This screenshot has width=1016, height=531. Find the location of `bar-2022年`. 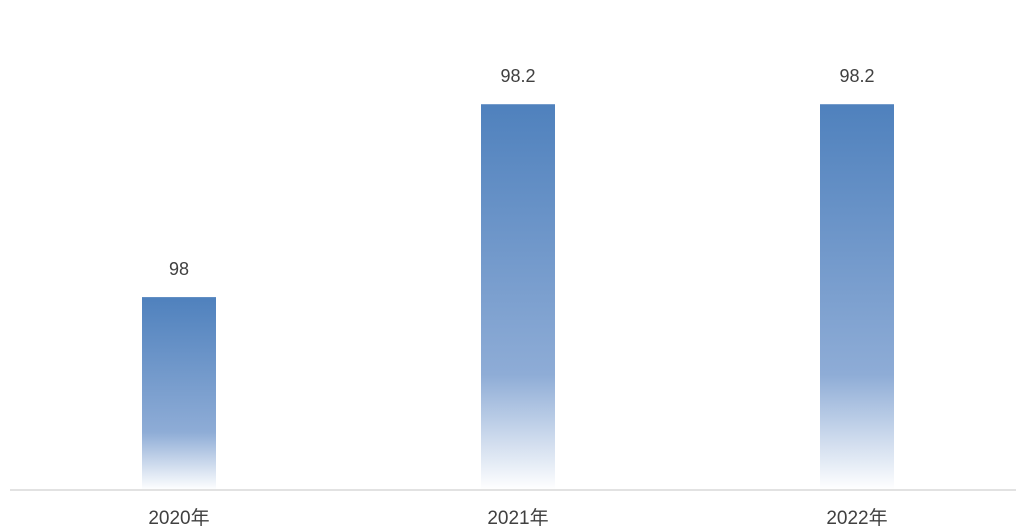

bar-2022年 is located at coordinates (857, 297).